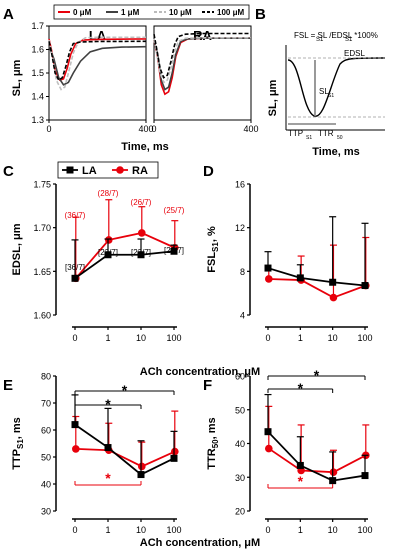  I want to click on panel-c-ra-n-label: (28/7), so click(108, 193).